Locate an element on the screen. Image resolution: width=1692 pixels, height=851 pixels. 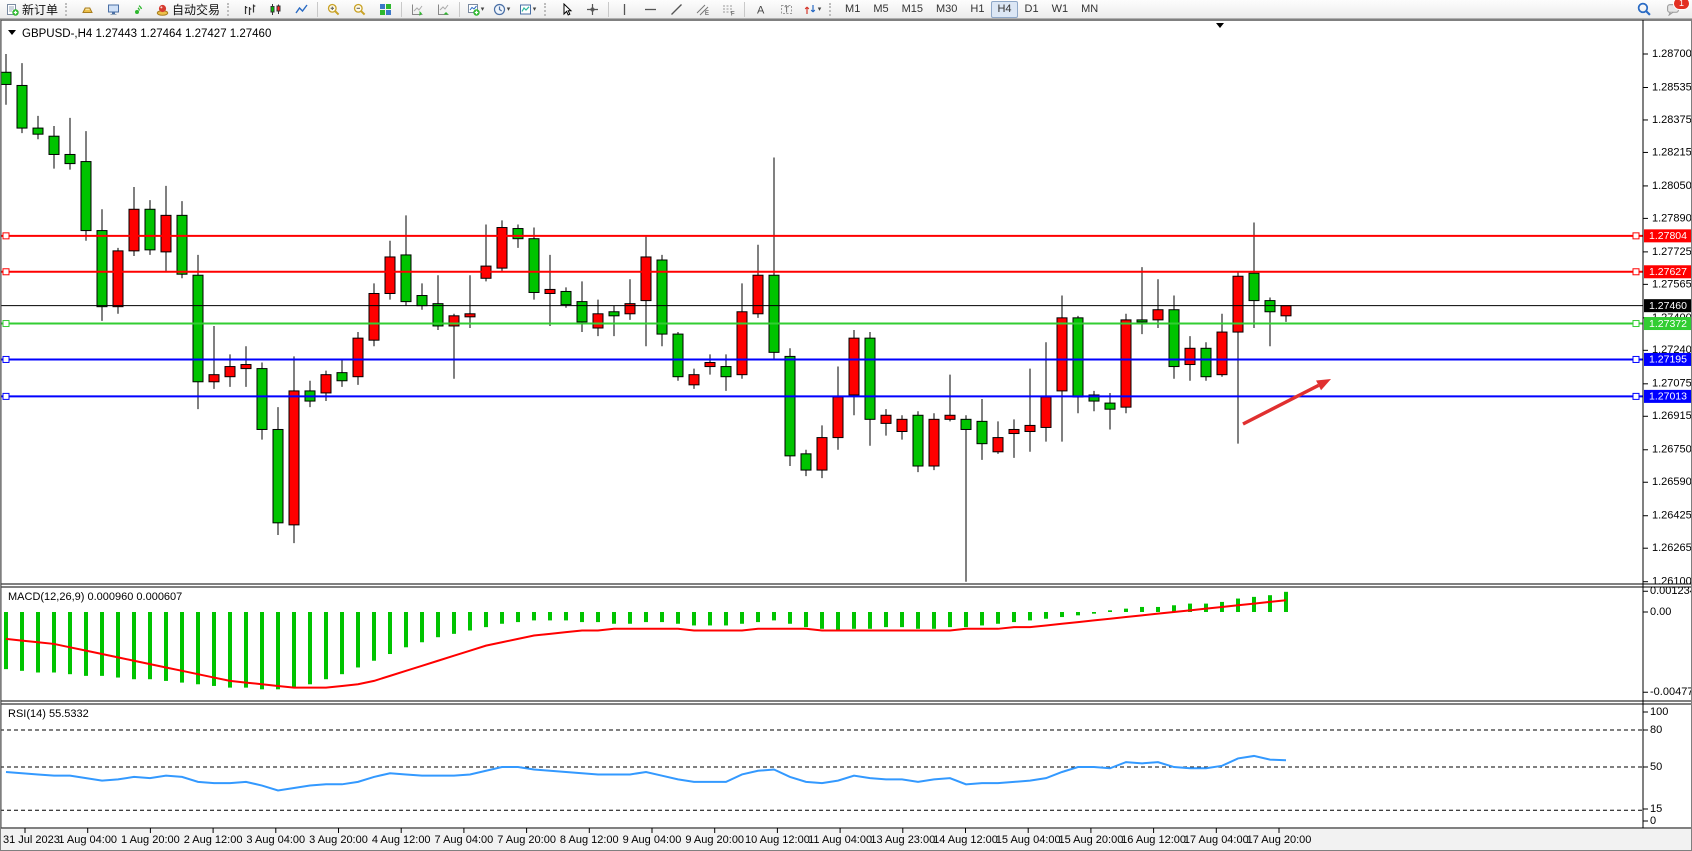
periods-button: ▾ is located at coordinates (501, 9).